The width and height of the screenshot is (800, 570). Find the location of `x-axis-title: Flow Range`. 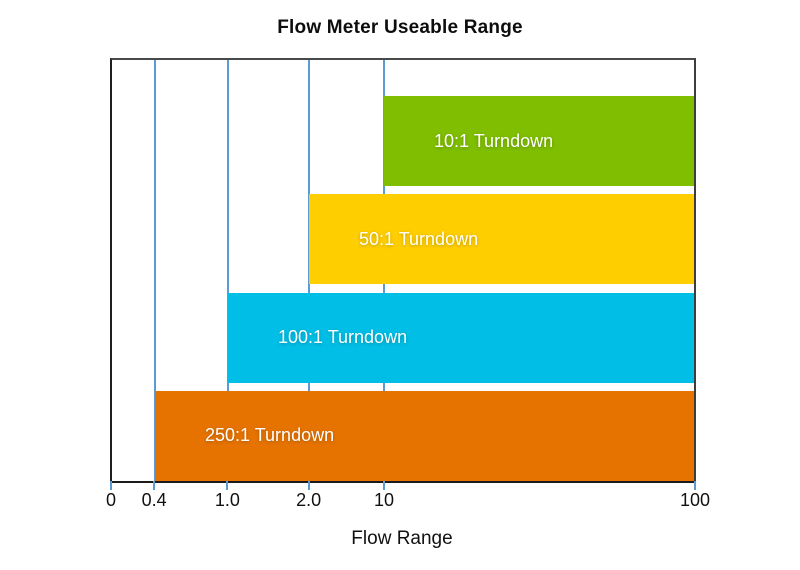

x-axis-title: Flow Range is located at coordinates (402, 538).